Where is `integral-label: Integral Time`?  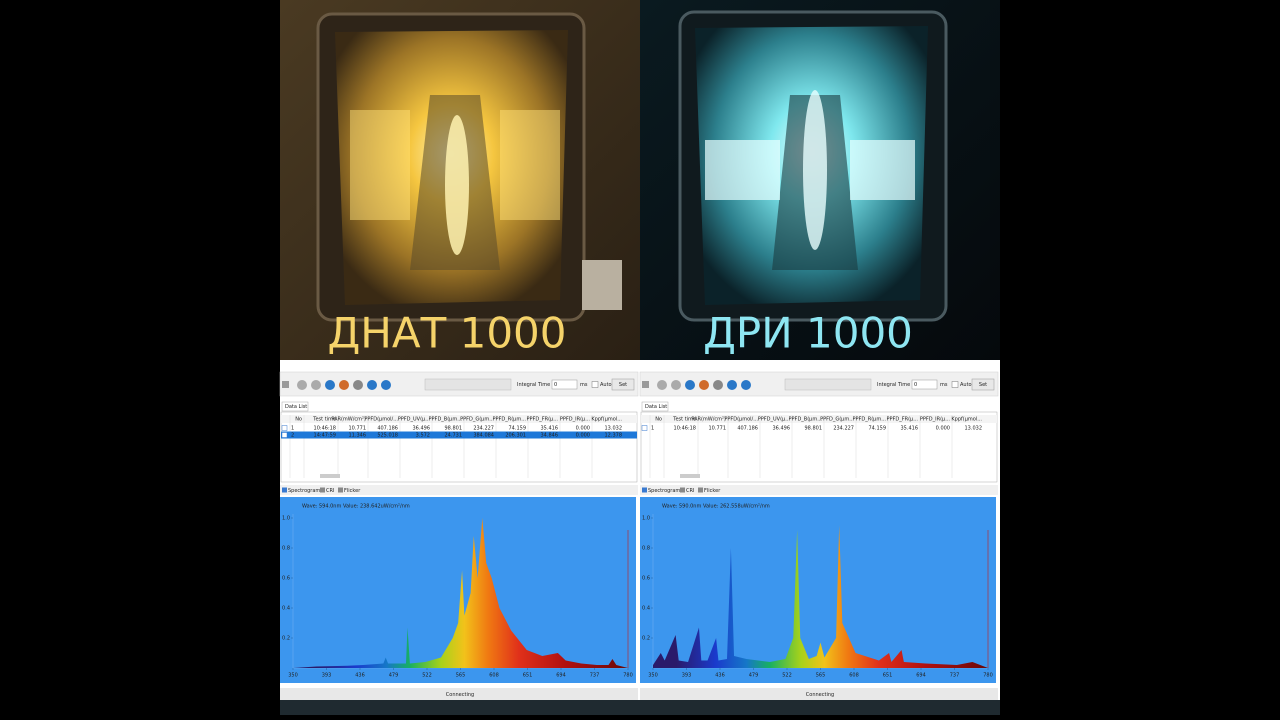
integral-label: Integral Time is located at coordinates (533, 385).